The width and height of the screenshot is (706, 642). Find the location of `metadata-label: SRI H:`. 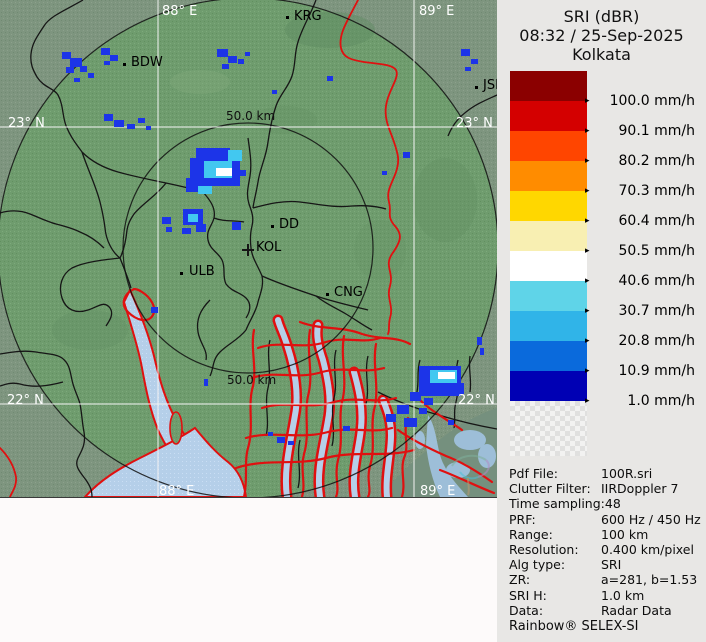

metadata-label: SRI H: is located at coordinates (528, 595).